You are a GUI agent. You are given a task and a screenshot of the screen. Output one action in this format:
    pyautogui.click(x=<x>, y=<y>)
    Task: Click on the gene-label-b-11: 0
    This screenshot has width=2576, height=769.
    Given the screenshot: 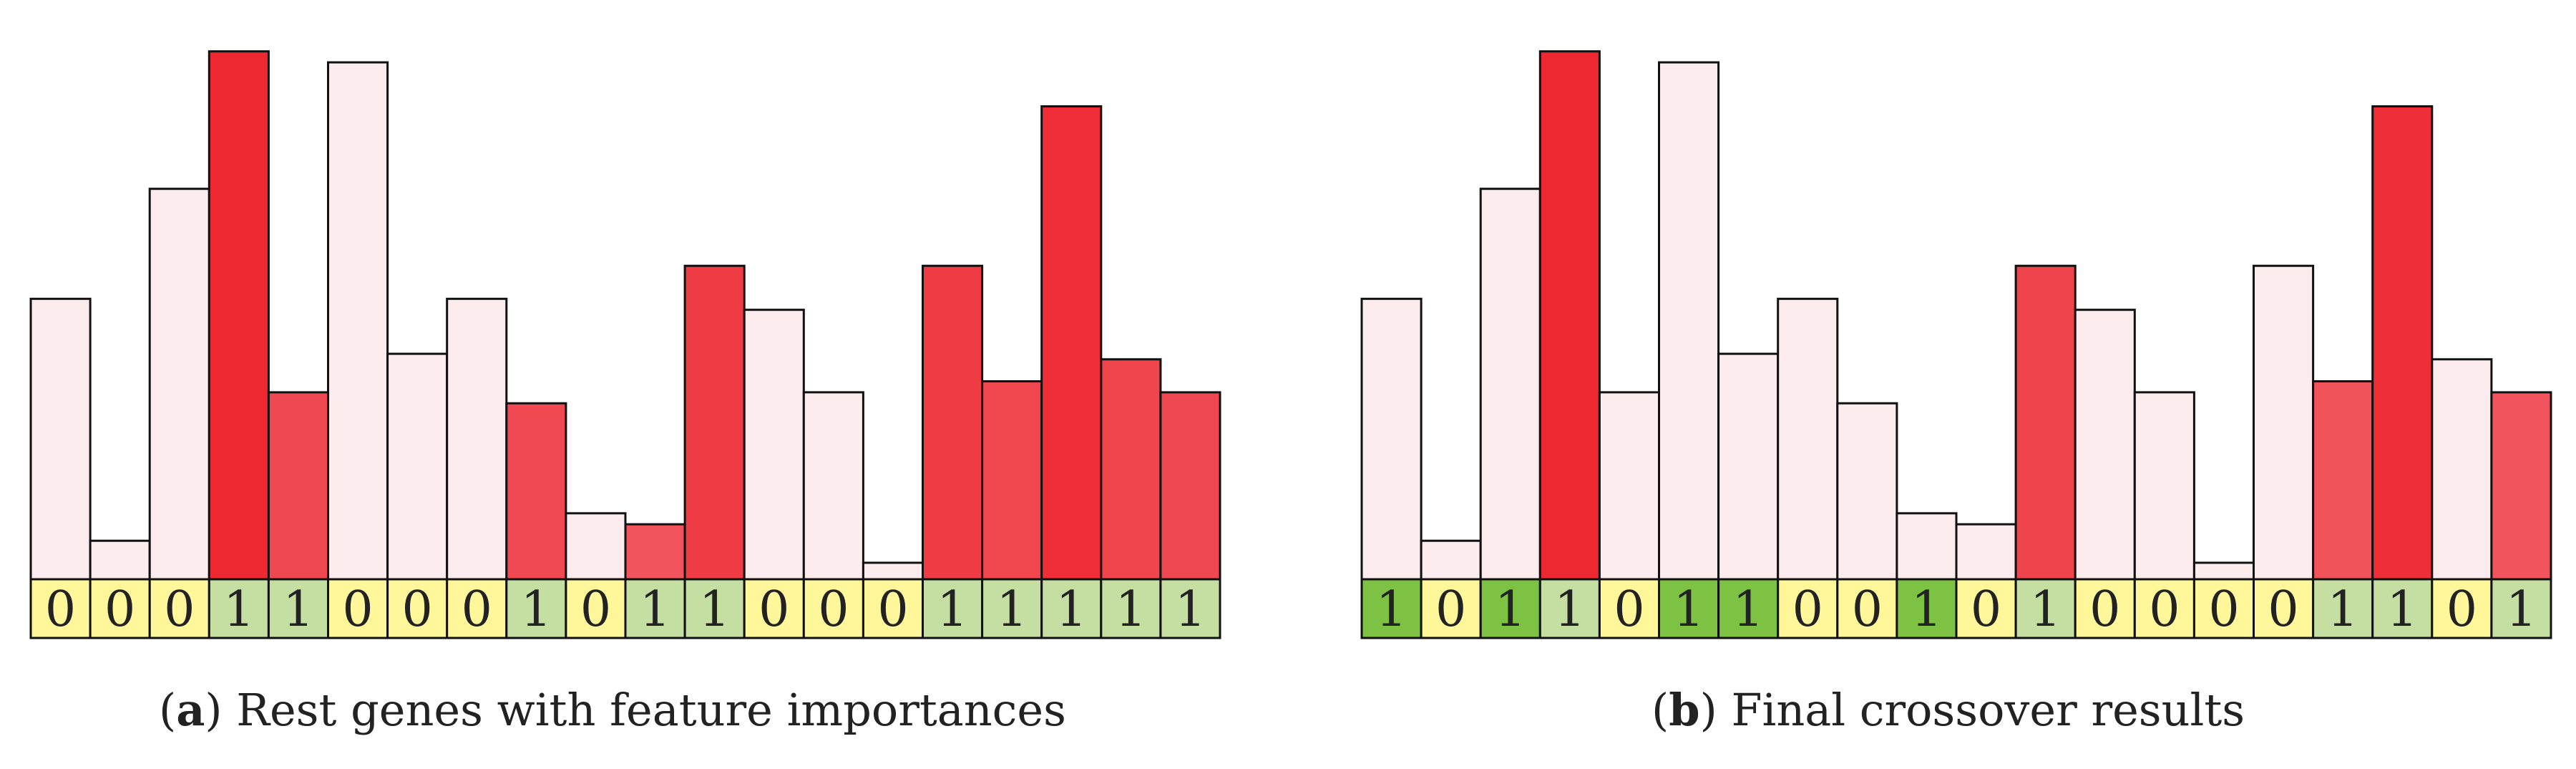 What is the action you would take?
    pyautogui.click(x=1986, y=609)
    